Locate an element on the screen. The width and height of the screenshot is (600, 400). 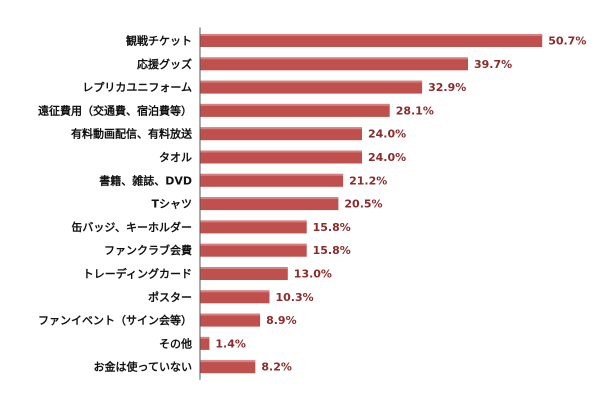
value-label-13: 1.4% is located at coordinates (230, 343).